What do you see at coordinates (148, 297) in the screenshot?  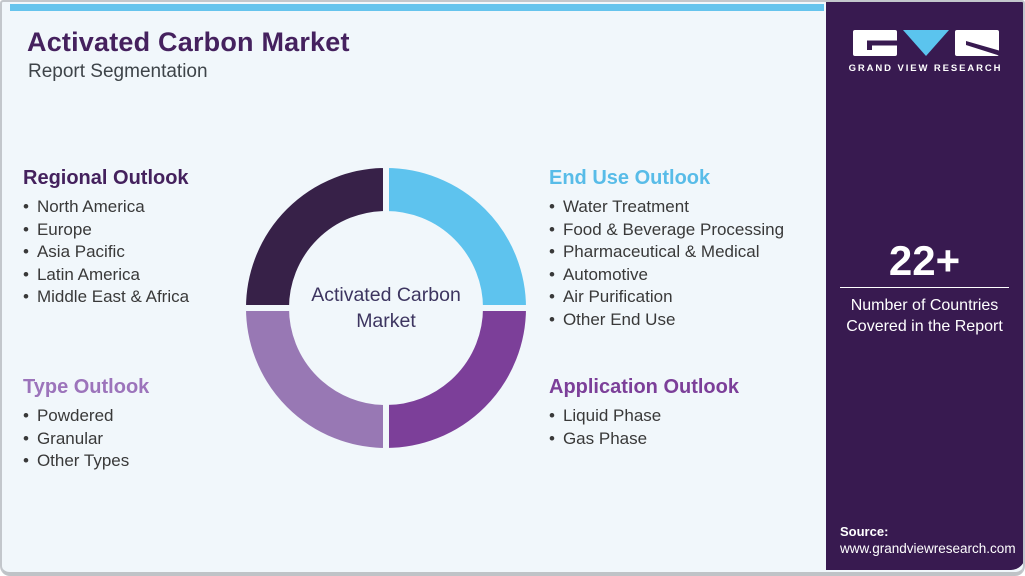 I see `list-item: Middle East & Africa` at bounding box center [148, 297].